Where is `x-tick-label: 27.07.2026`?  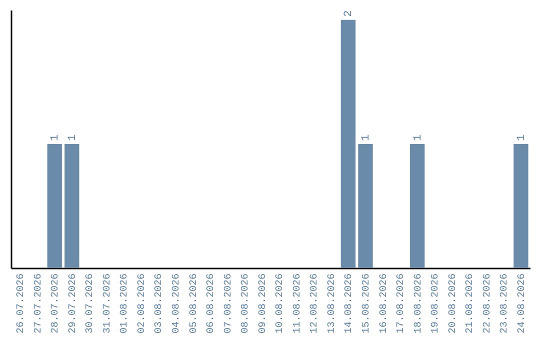
x-tick-label: 27.07.2026 is located at coordinates (38, 304).